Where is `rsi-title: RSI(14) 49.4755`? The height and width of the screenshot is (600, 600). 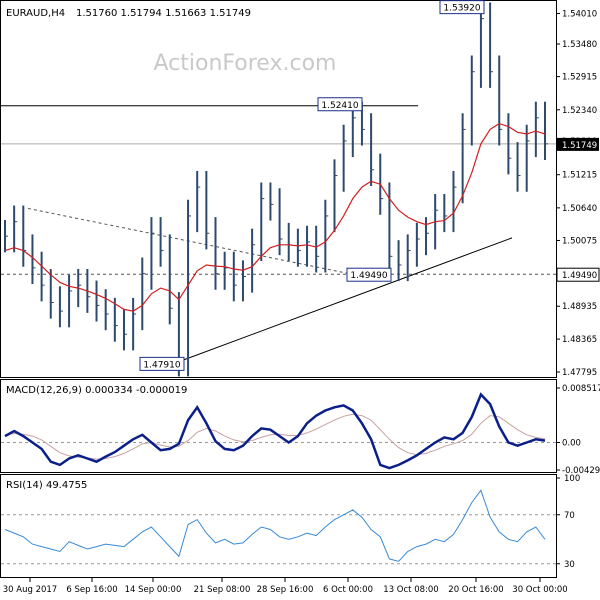 rsi-title: RSI(14) 49.4755 is located at coordinates (46, 485).